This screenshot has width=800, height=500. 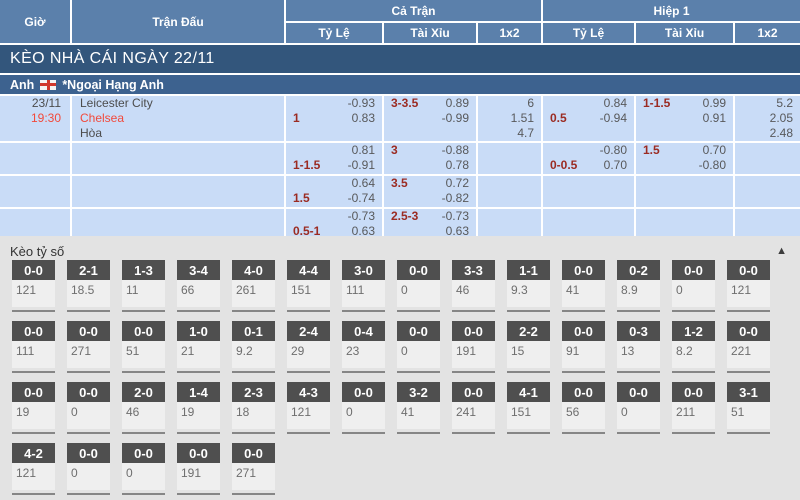 I want to click on score-odds-cell: 1-0 21, so click(x=198, y=347).